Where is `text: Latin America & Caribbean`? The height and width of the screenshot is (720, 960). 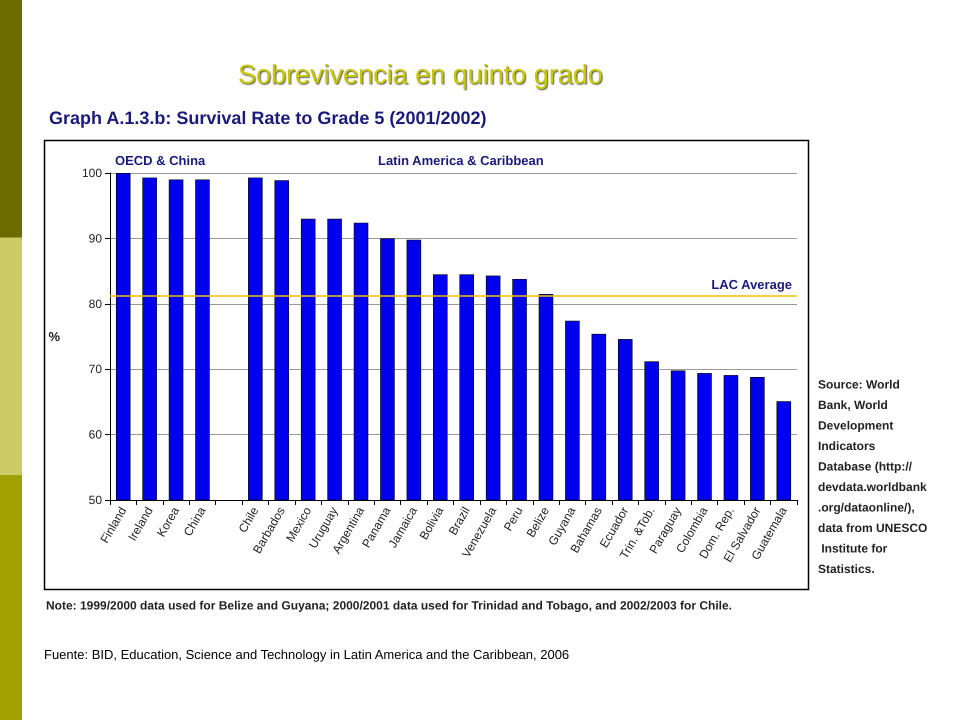 text: Latin America & Caribbean is located at coordinates (461, 160).